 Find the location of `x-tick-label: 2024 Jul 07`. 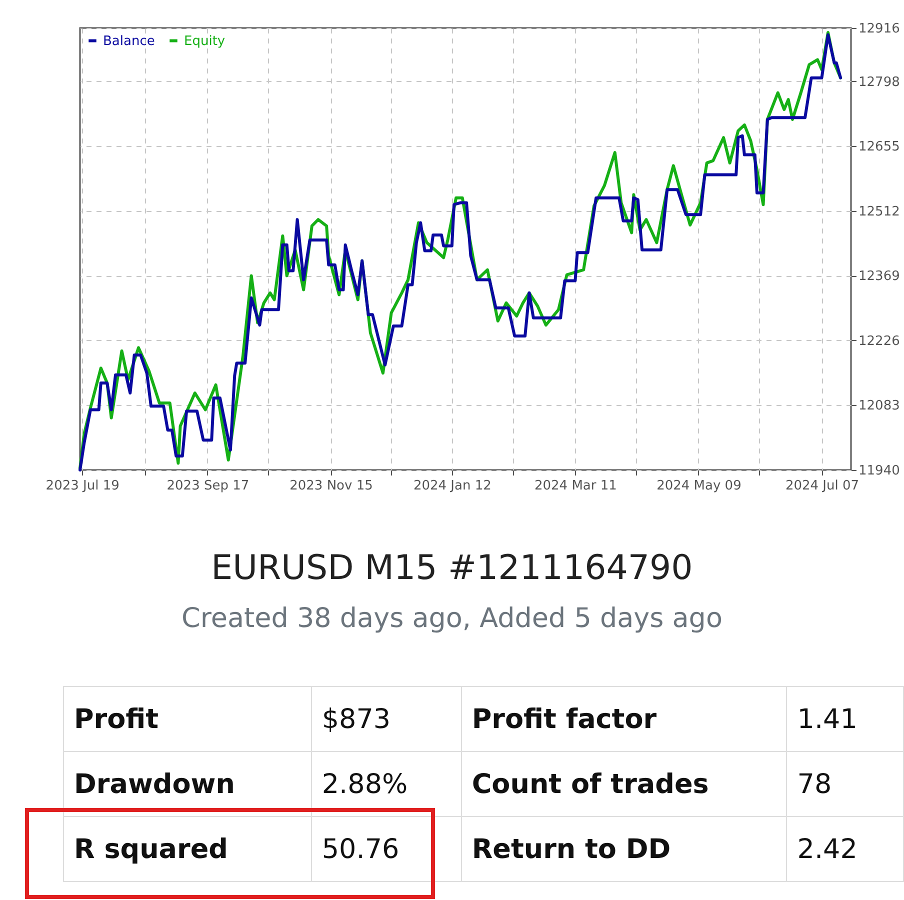

x-tick-label: 2024 Jul 07 is located at coordinates (822, 486).